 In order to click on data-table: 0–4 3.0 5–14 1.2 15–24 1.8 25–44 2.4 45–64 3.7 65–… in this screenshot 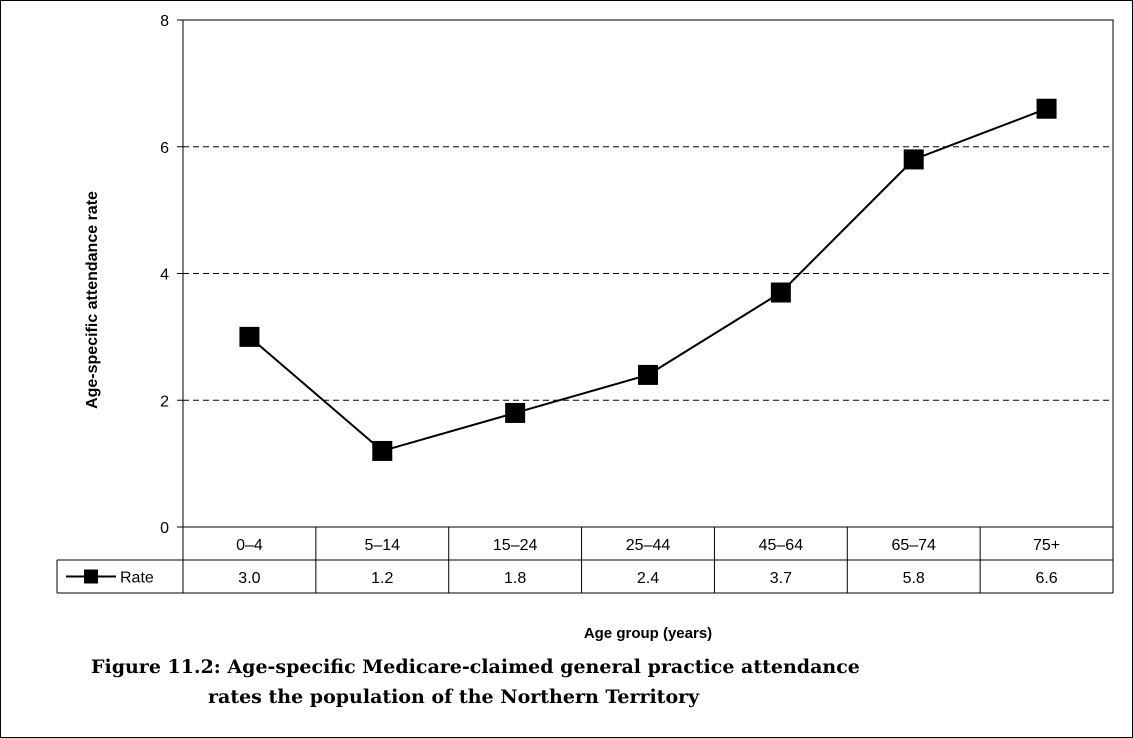, I will do `click(585, 560)`.